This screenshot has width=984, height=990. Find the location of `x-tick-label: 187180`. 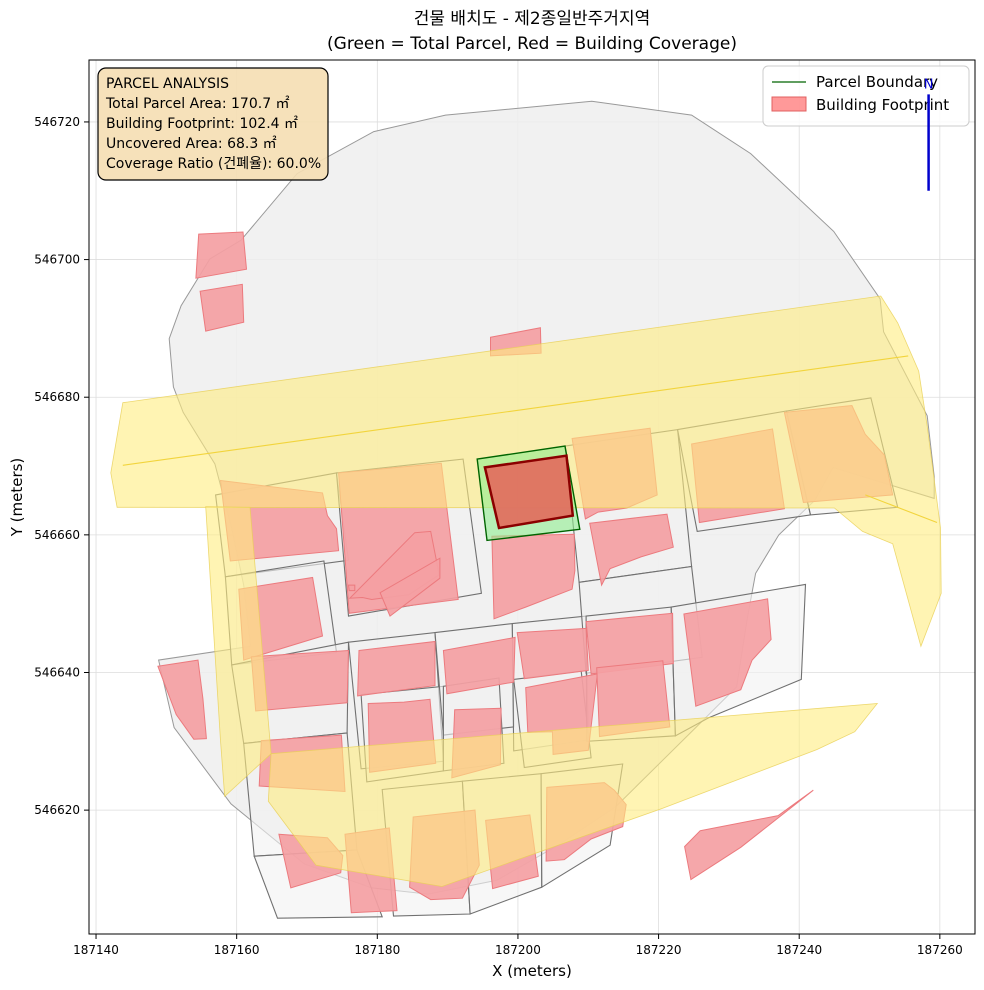

x-tick-label: 187180 is located at coordinates (377, 950).